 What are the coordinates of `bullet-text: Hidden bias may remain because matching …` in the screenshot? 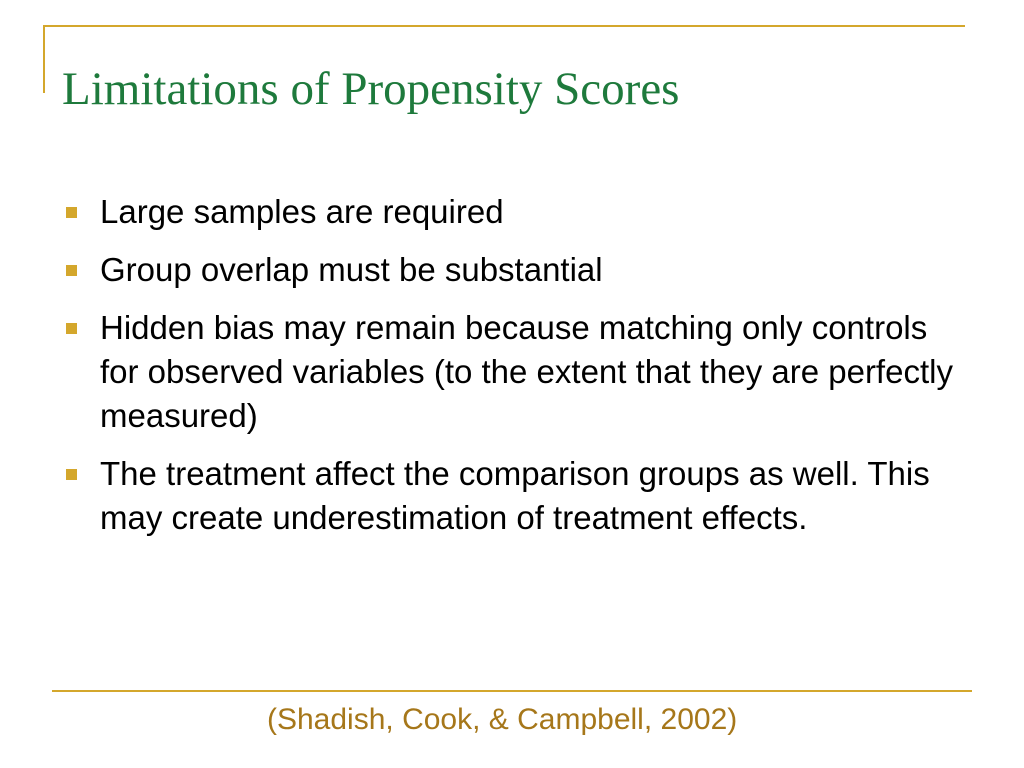 It's located at (526, 371).